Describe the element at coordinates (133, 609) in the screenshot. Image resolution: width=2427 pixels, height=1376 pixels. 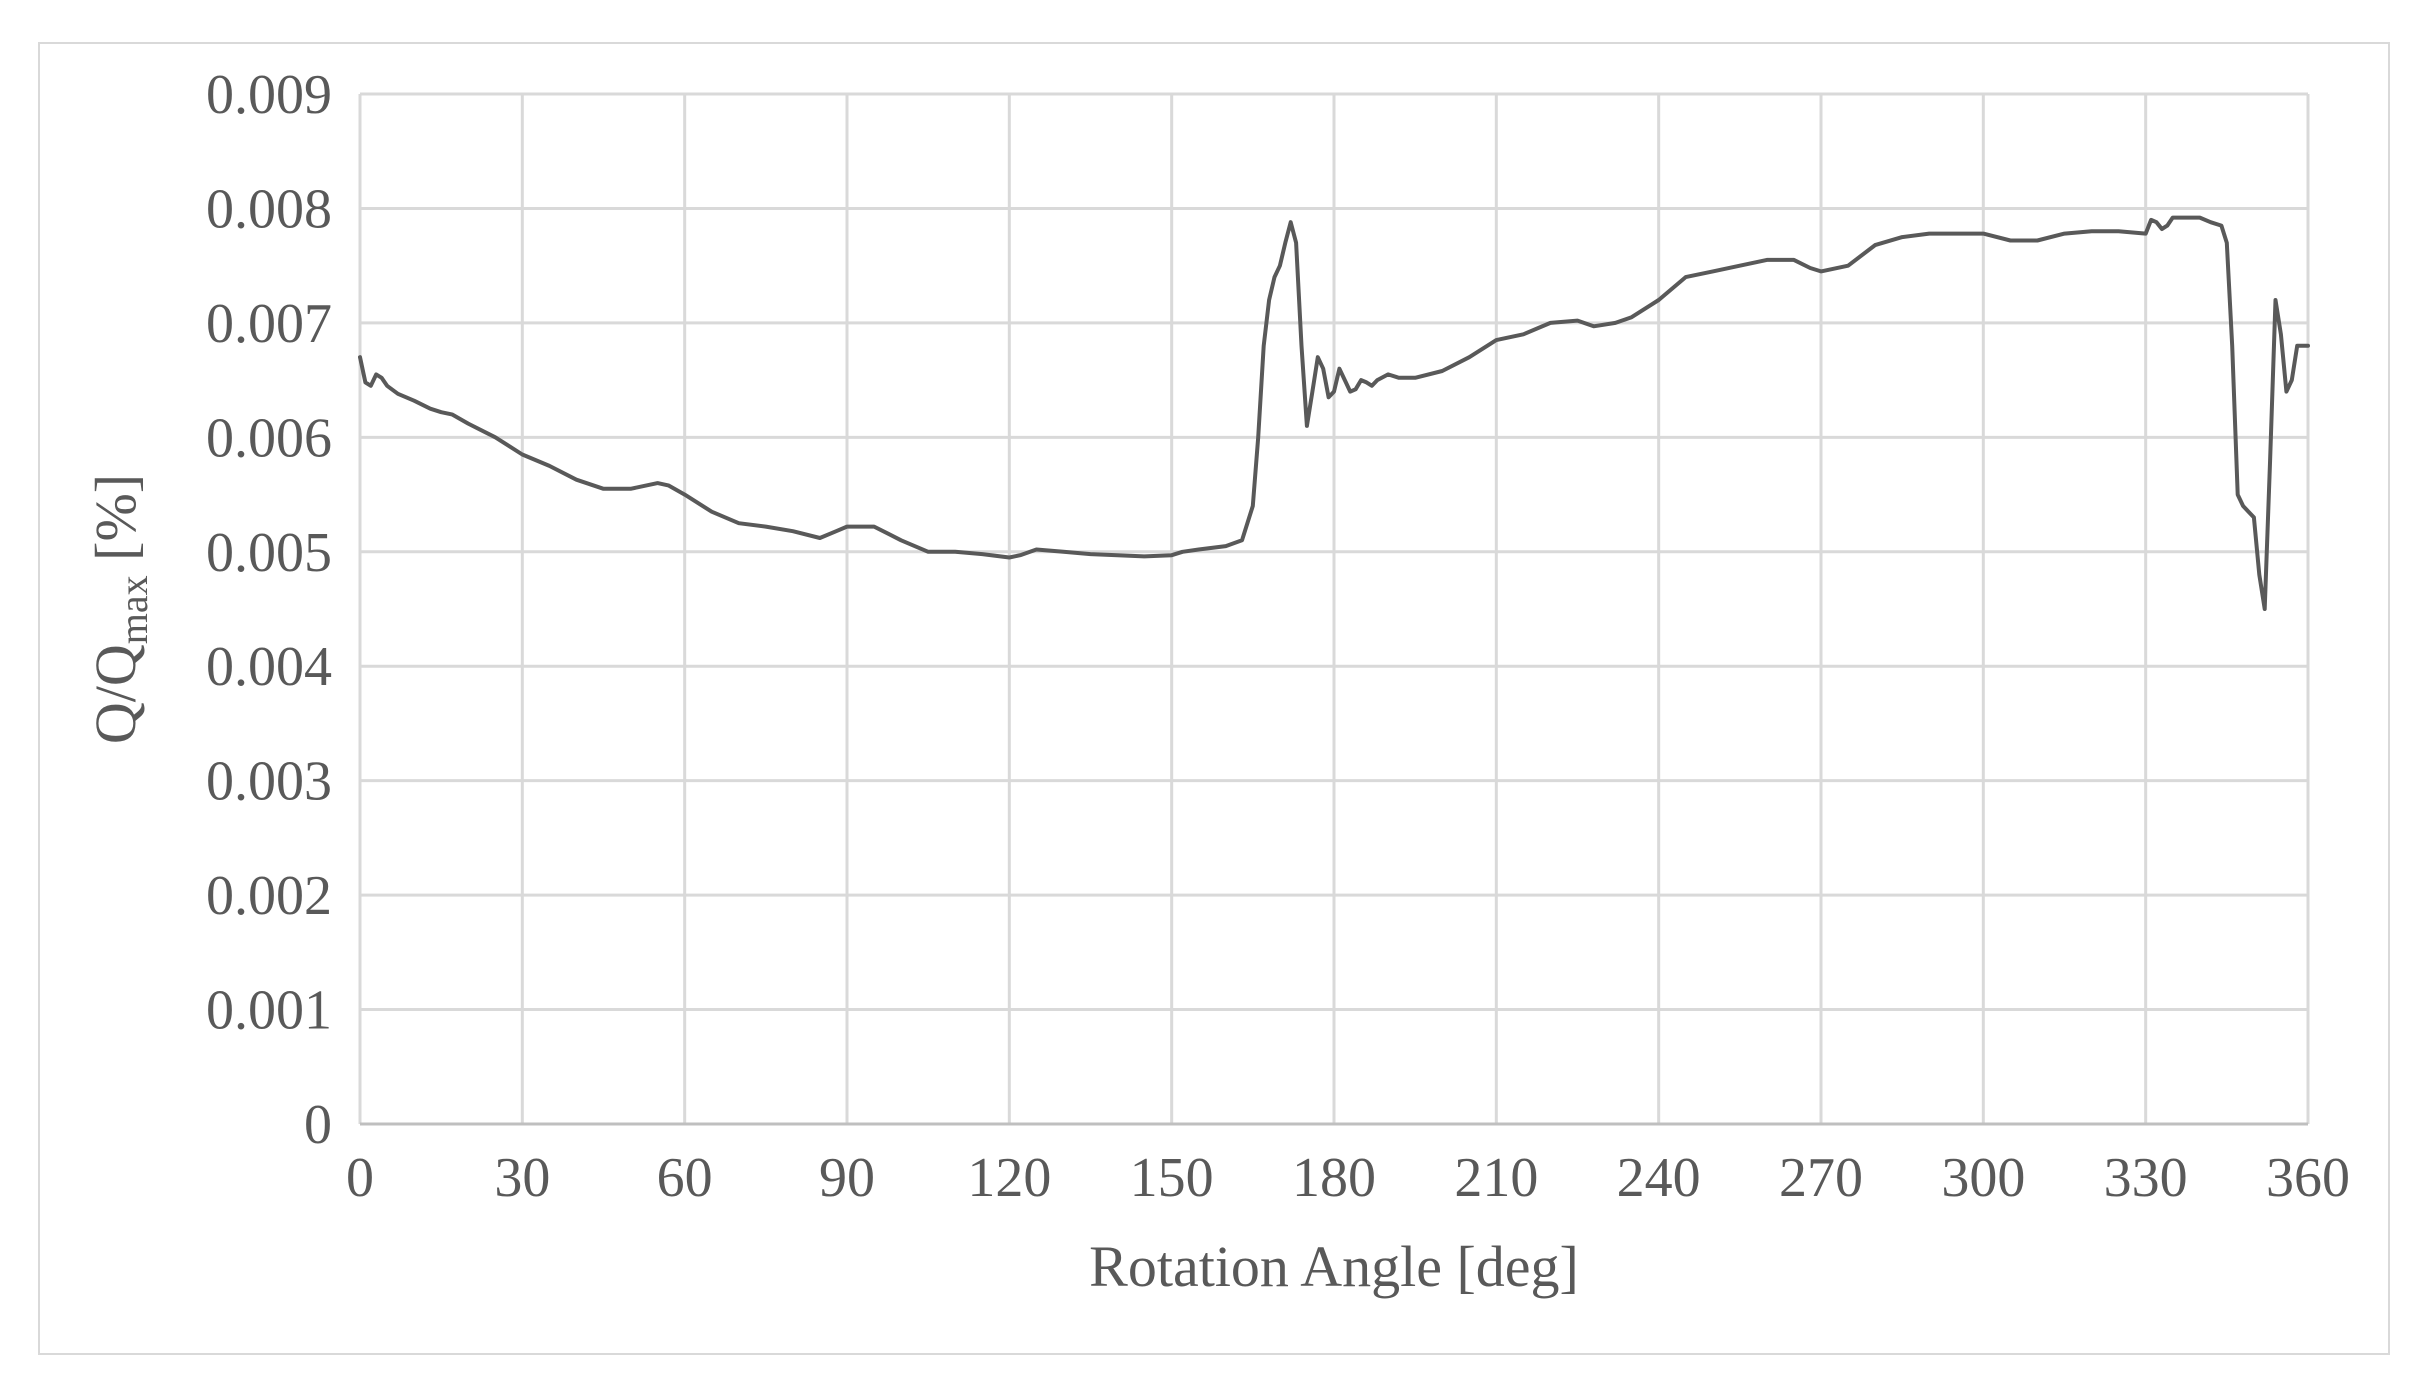
I see `y-axis-title-subscript: max` at that location.